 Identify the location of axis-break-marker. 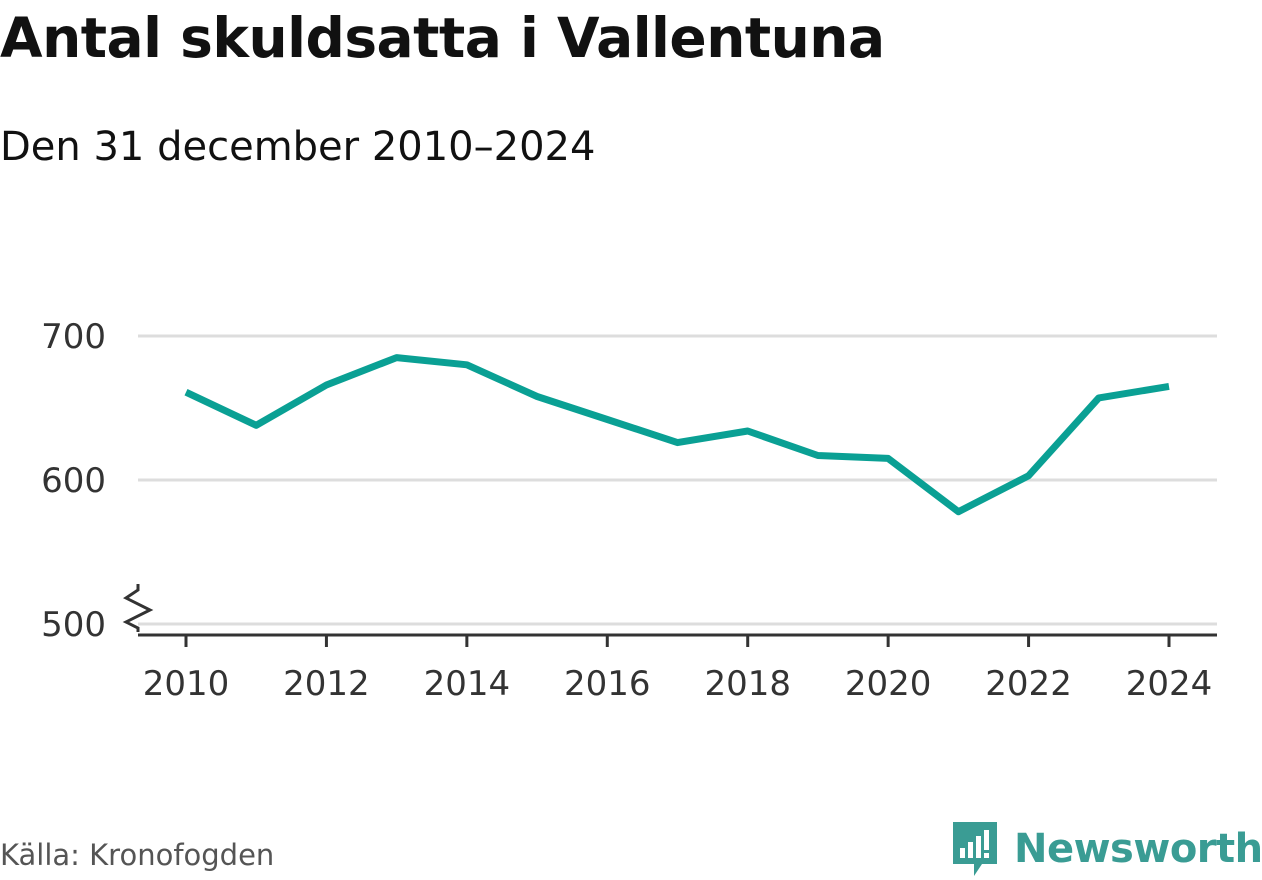
(138, 608).